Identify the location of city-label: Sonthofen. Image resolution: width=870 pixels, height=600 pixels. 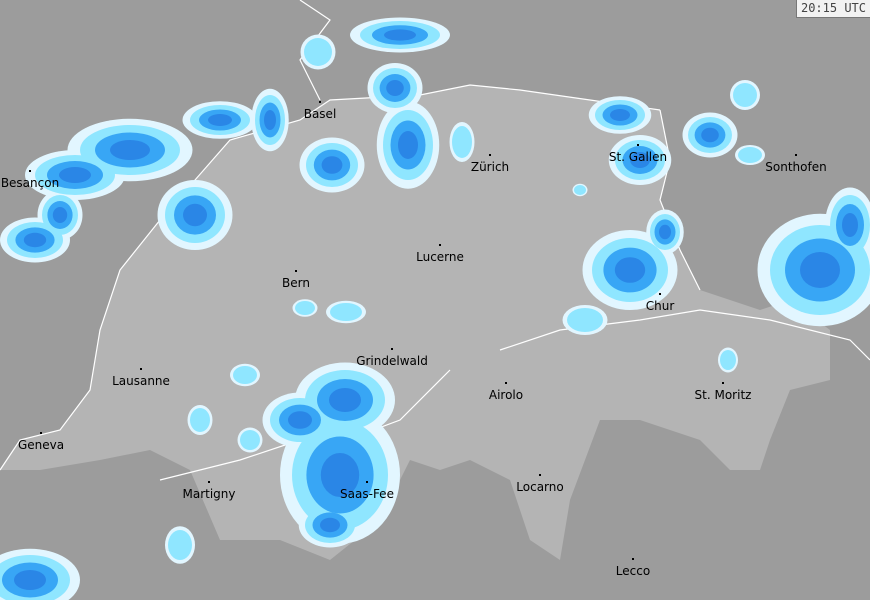
(795, 167).